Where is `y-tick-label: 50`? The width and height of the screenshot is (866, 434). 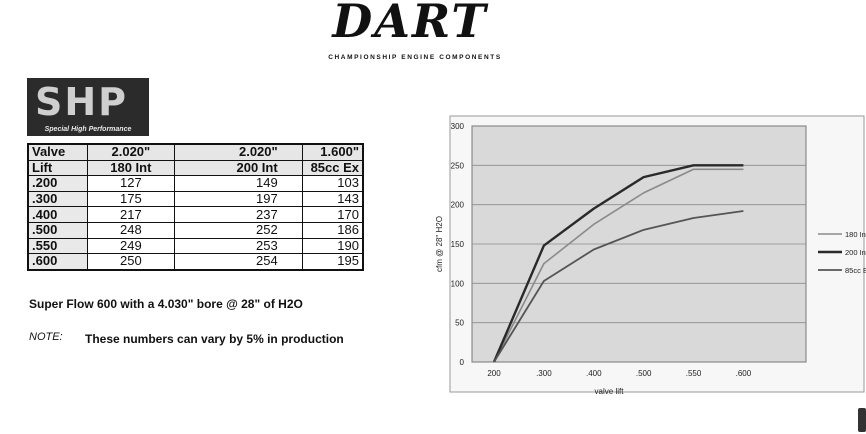
y-tick-label: 50 is located at coordinates (459, 323).